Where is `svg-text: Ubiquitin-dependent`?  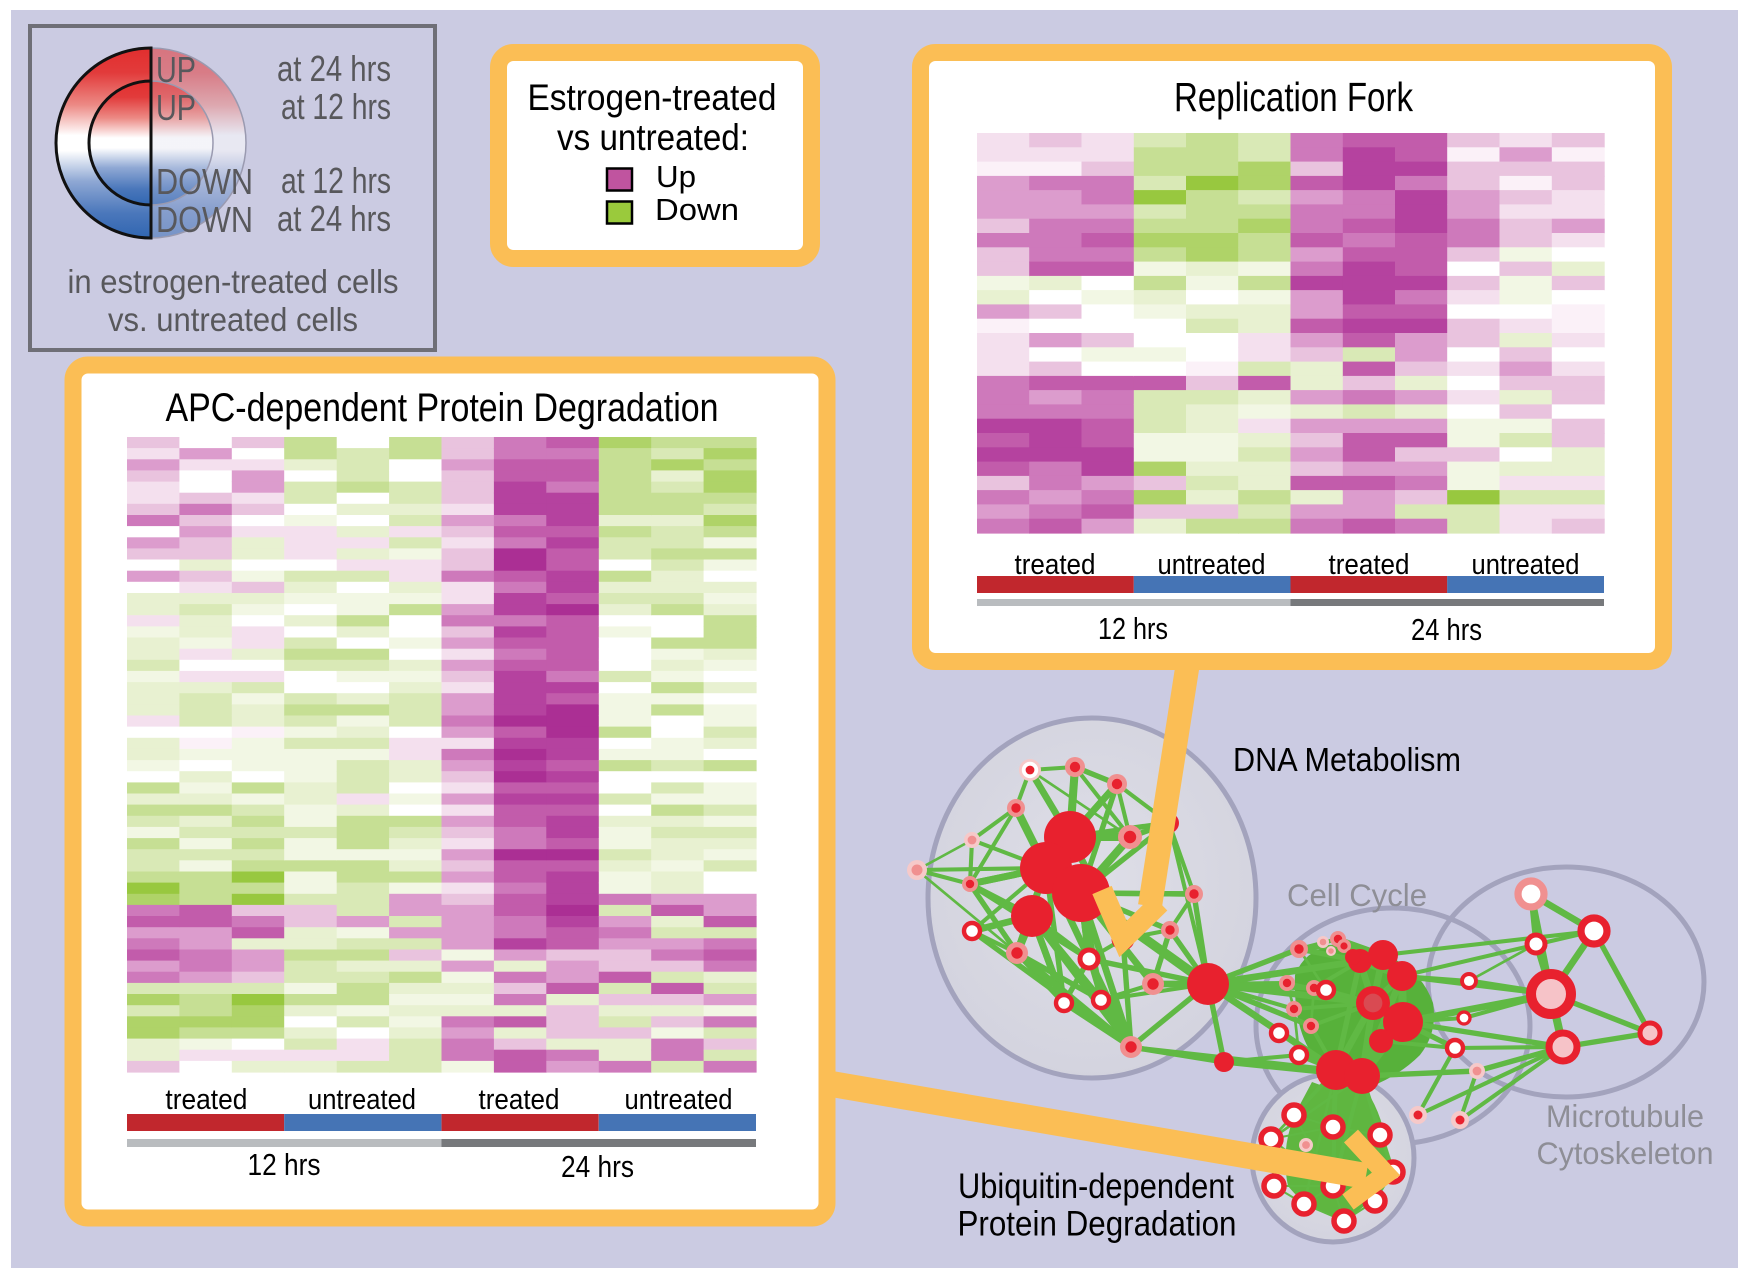 svg-text: Ubiquitin-dependent is located at coordinates (1096, 1186).